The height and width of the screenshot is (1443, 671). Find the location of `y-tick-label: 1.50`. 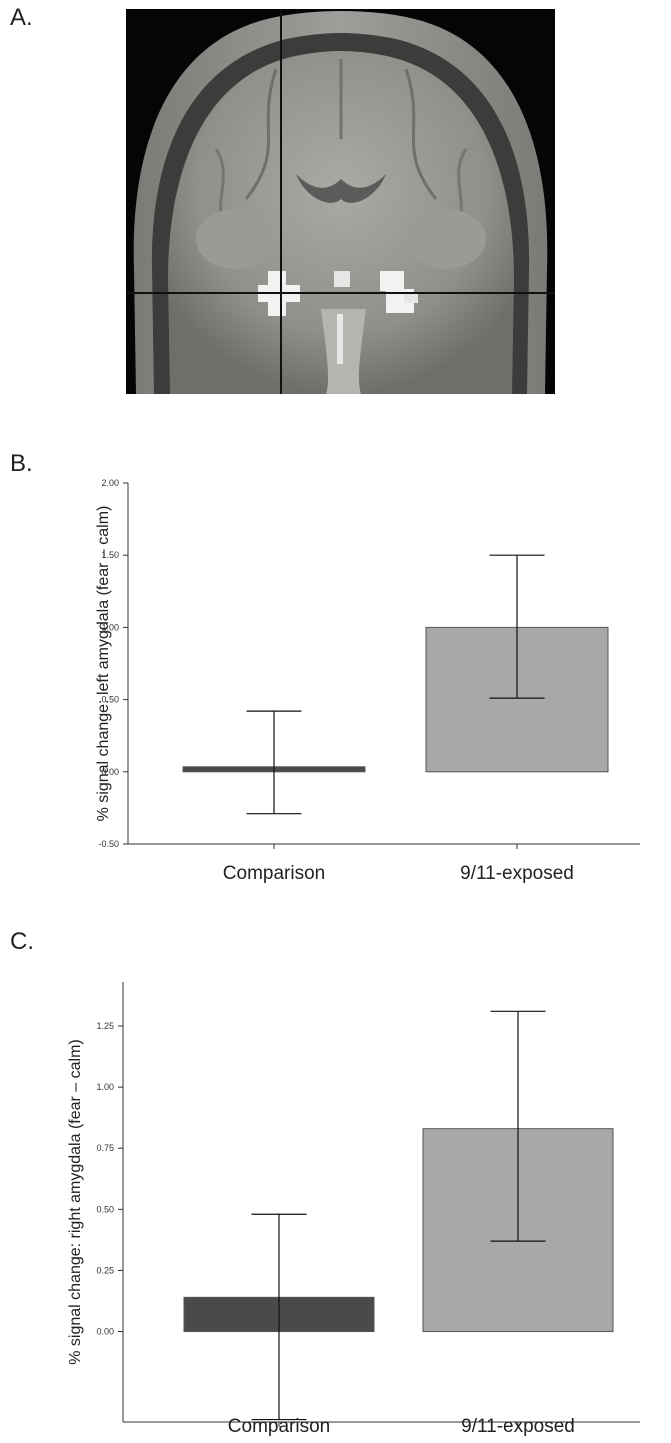

y-tick-label: 1.50 is located at coordinates (110, 555).